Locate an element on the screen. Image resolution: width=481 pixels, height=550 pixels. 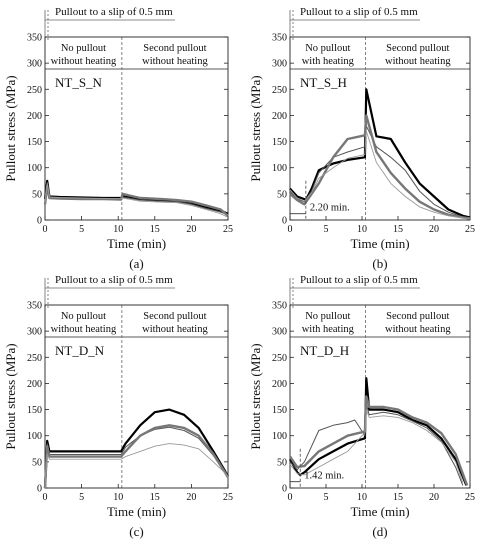
specimen-label: NT_S_H is located at coordinates (323, 82).